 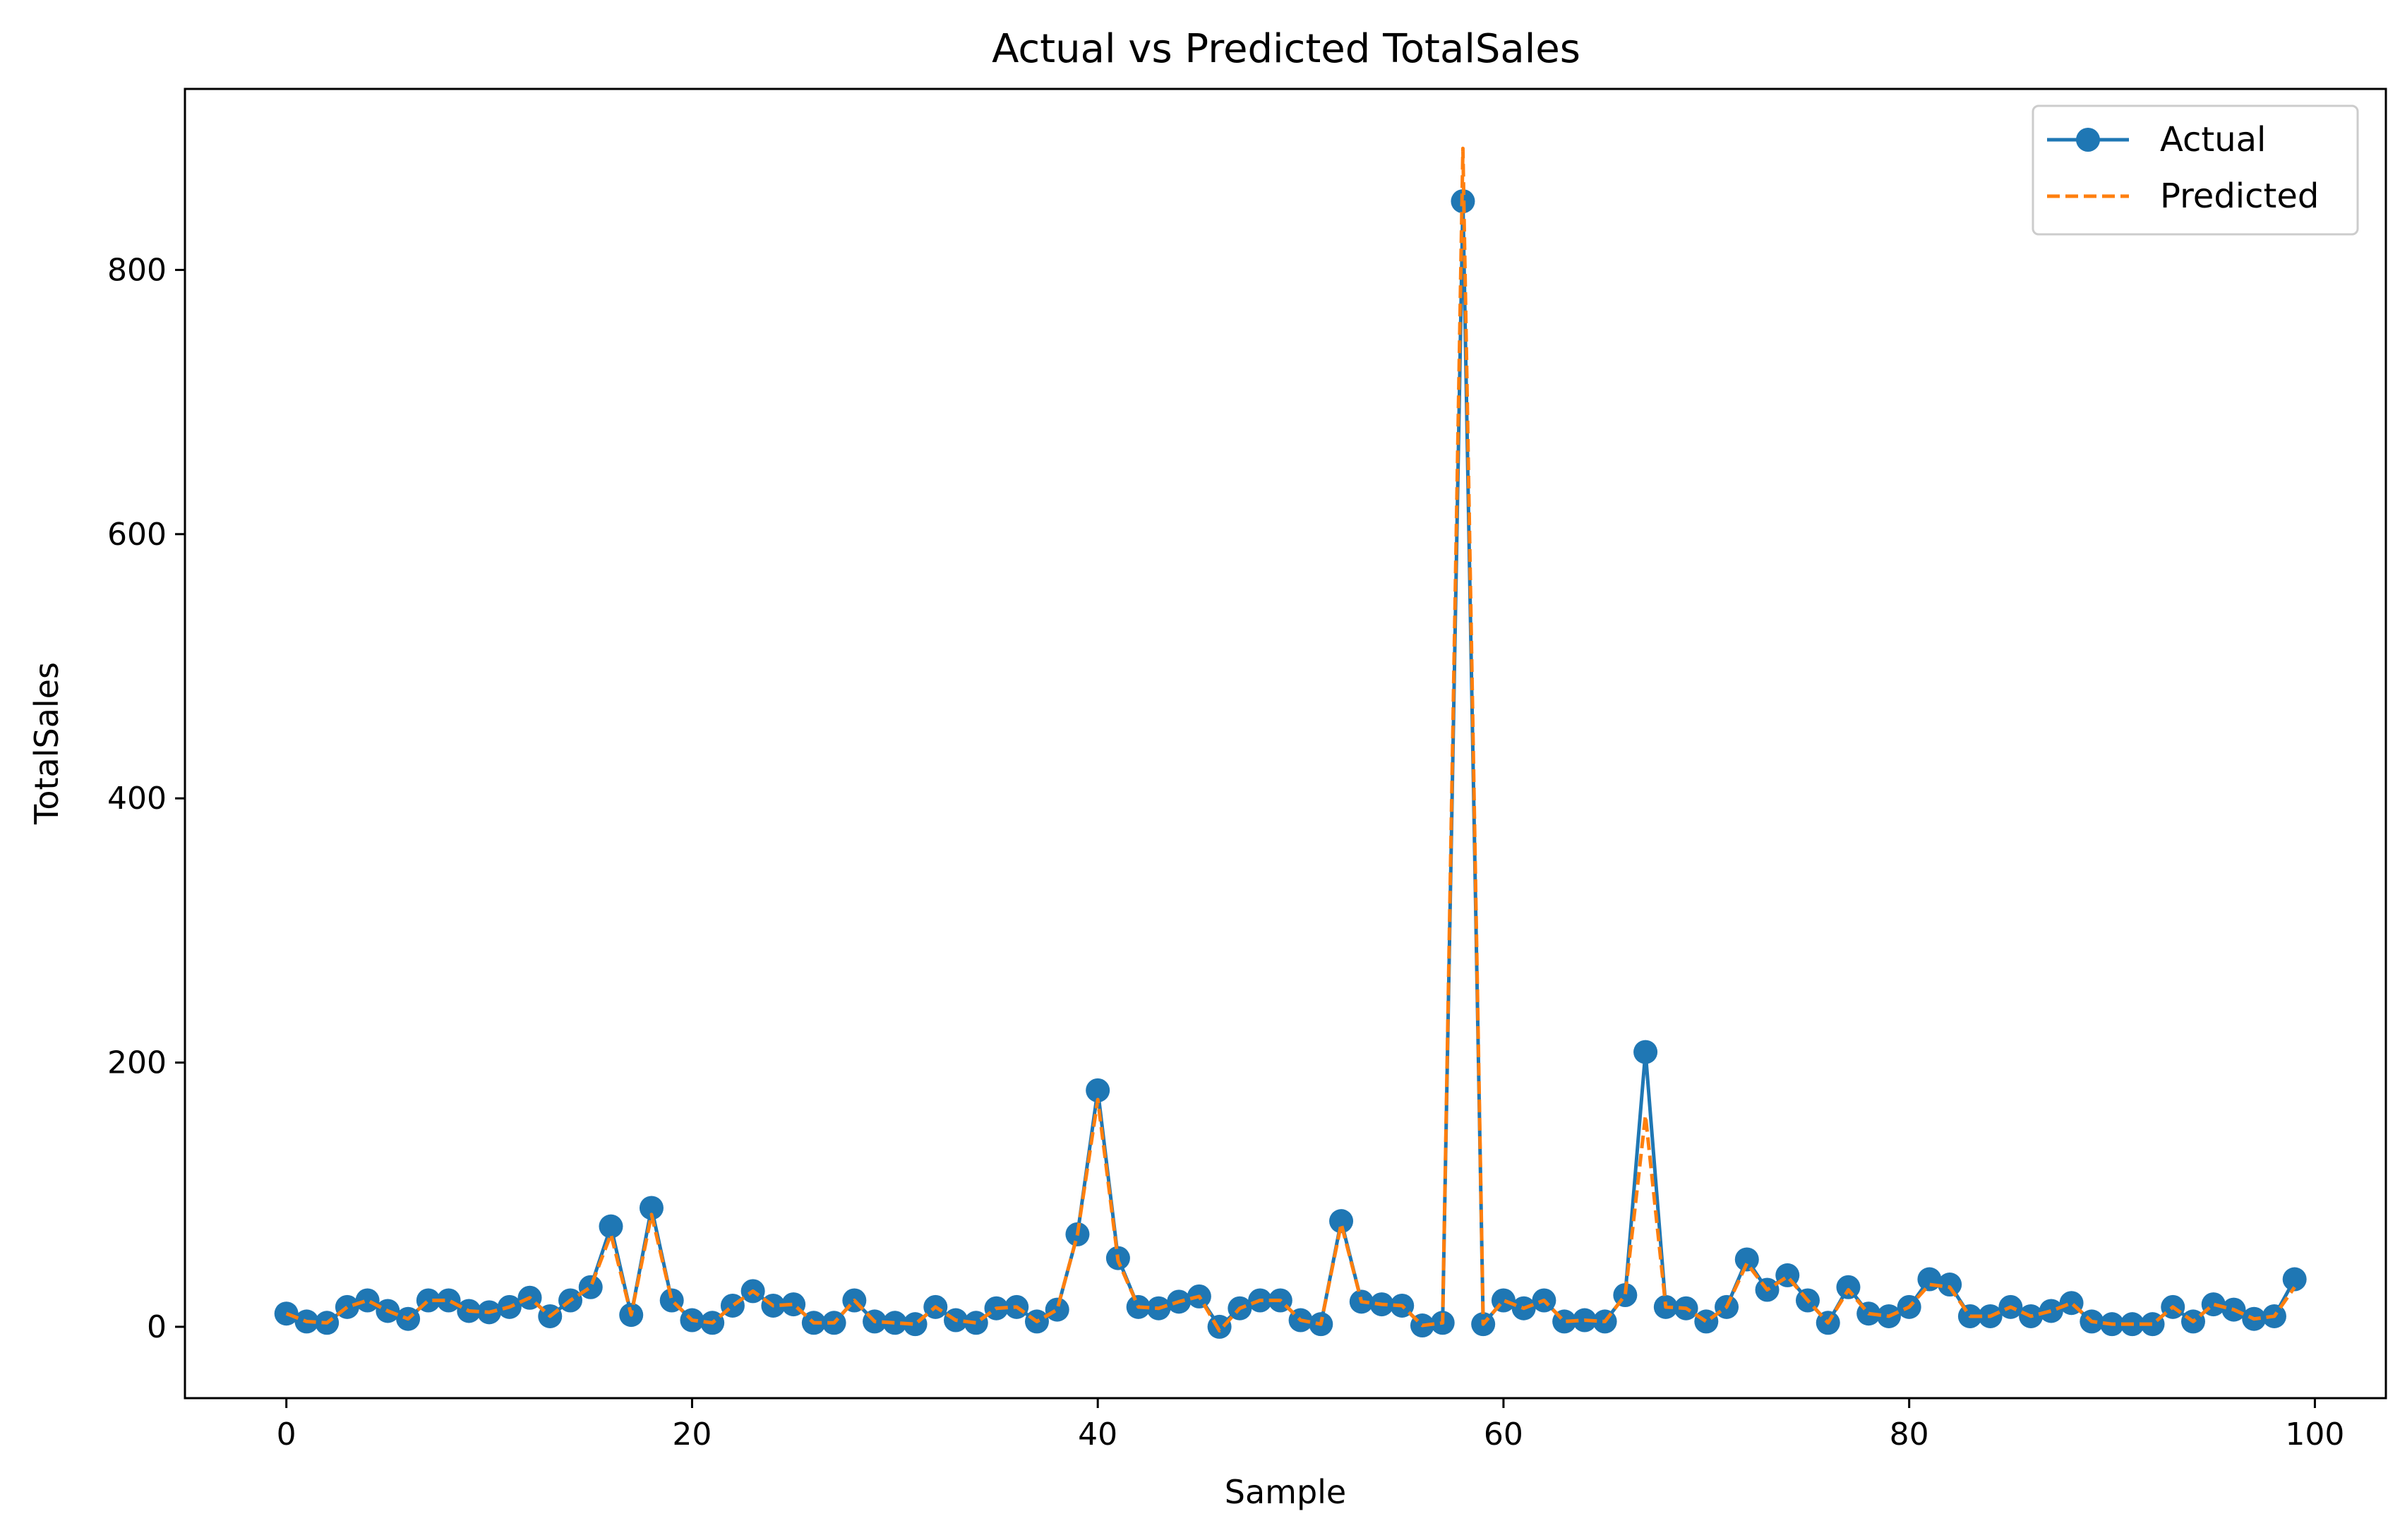 I want to click on x-tick-label: 0, so click(x=286, y=1434).